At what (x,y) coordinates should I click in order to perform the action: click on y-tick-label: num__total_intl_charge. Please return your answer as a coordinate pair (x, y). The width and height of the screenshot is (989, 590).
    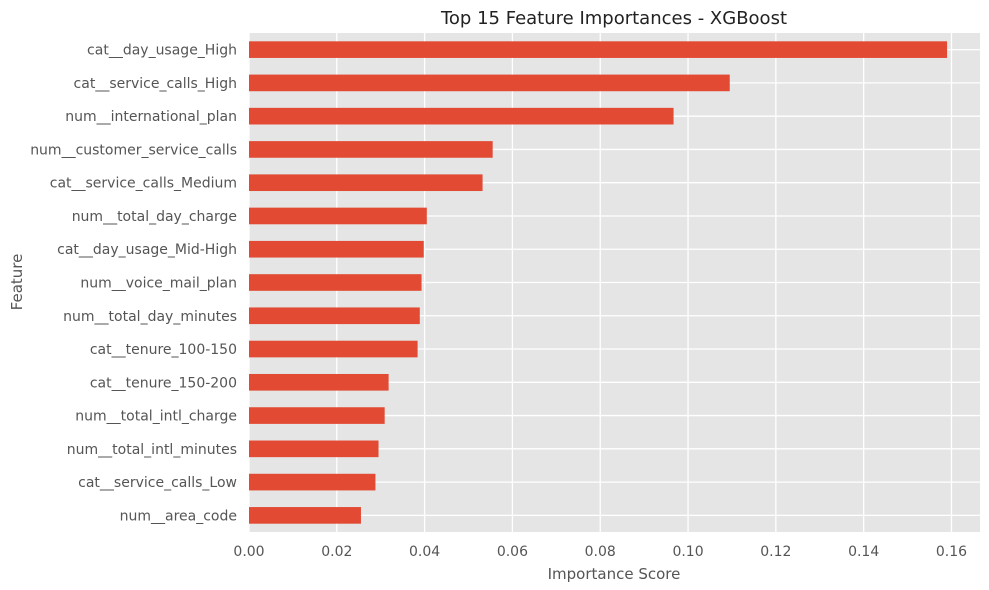
    Looking at the image, I should click on (156, 417).